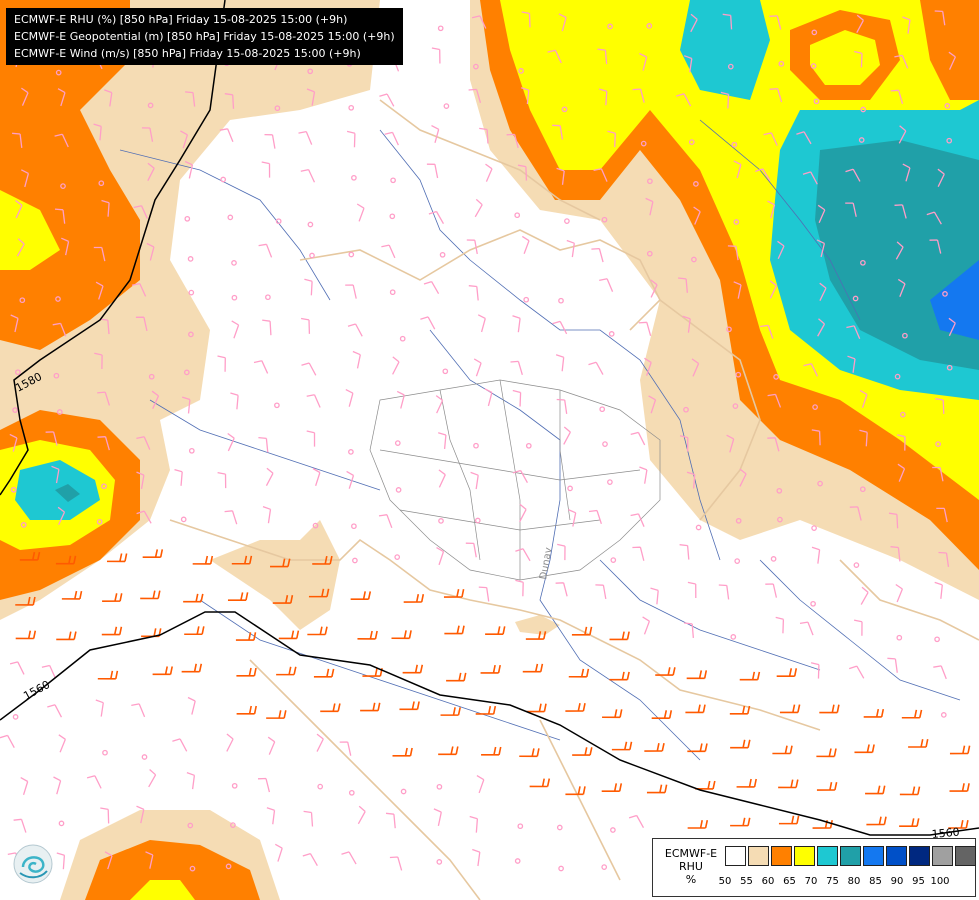  Describe the element at coordinates (33, 864) in the screenshot. I see `ecmwf-logo-icon` at that location.